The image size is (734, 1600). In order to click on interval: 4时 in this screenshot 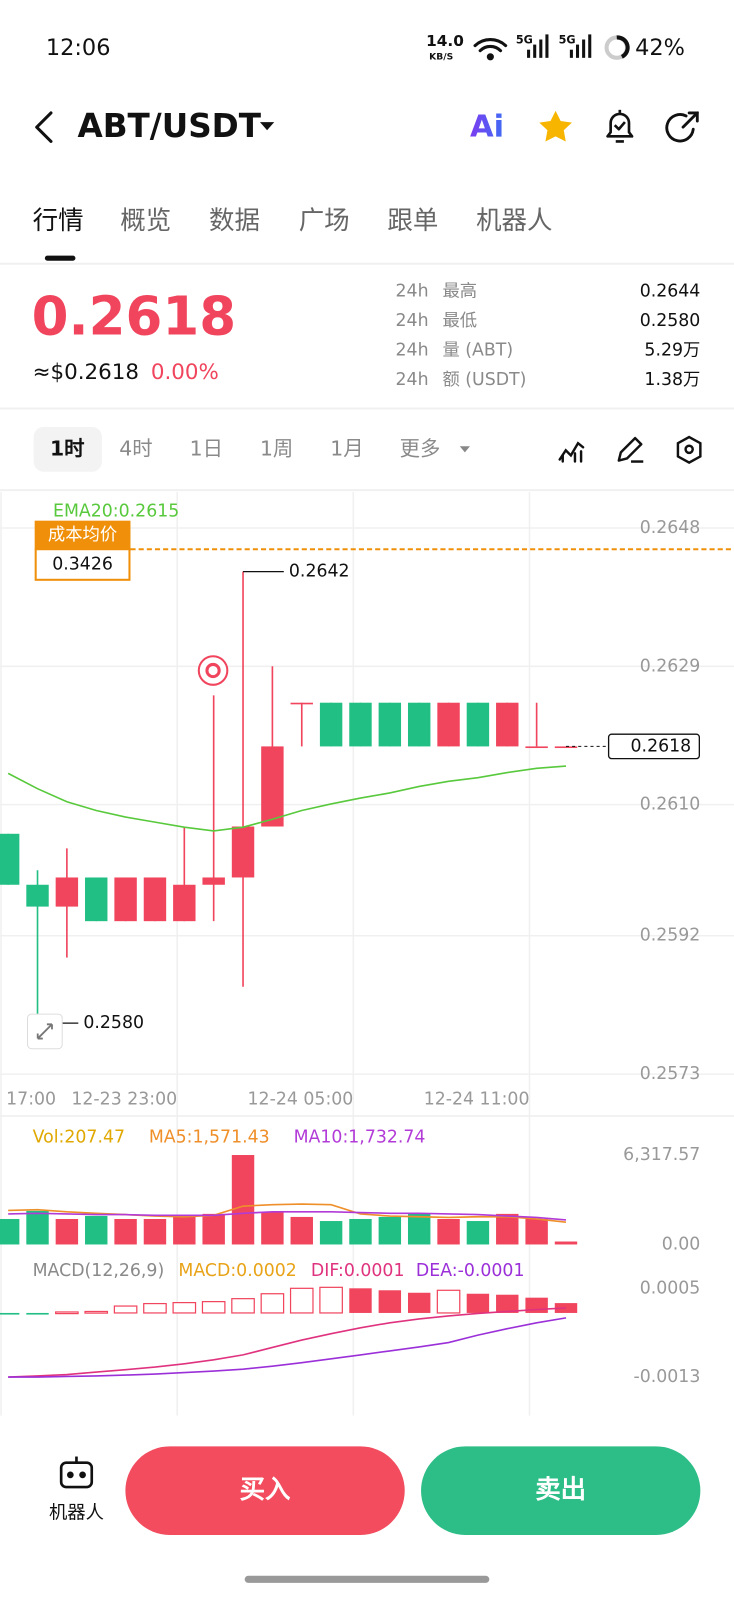, I will do `click(135, 448)`.